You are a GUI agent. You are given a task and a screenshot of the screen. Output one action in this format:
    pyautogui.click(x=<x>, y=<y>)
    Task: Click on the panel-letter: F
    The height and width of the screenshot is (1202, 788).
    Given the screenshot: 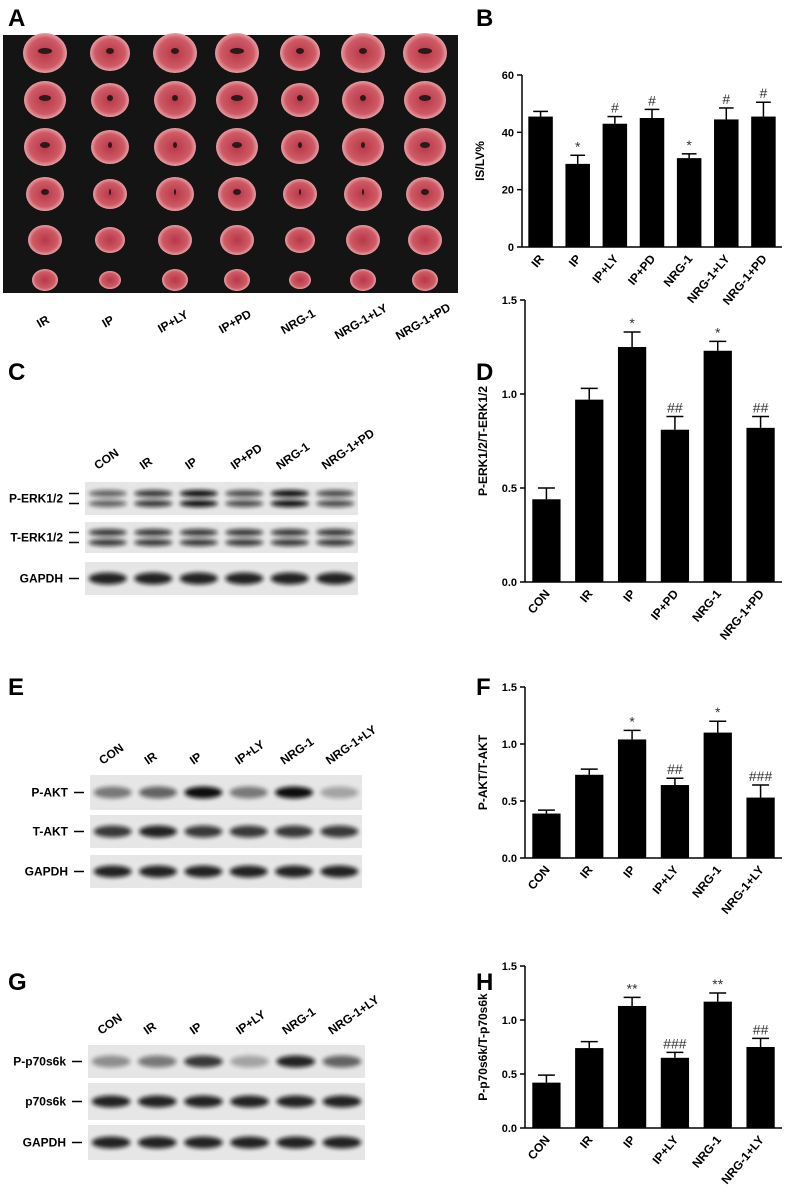 What is the action you would take?
    pyautogui.click(x=483, y=687)
    